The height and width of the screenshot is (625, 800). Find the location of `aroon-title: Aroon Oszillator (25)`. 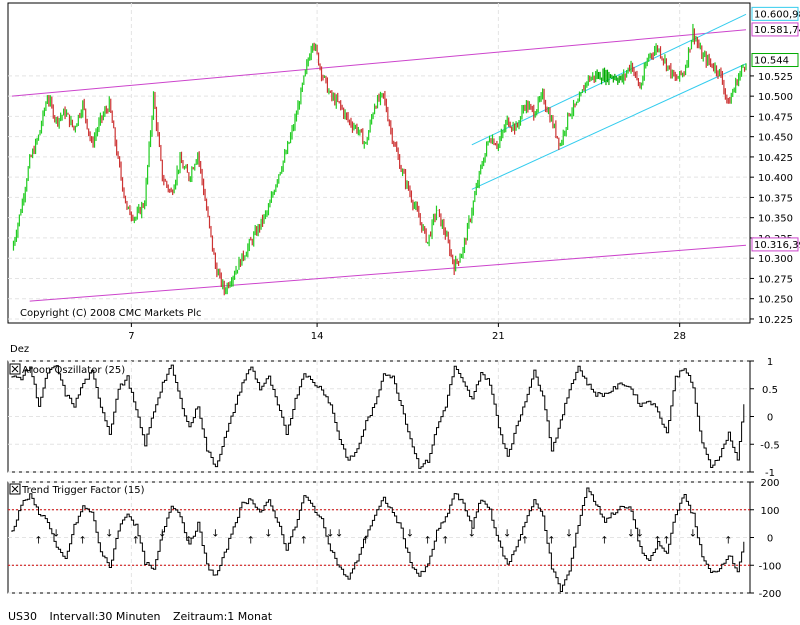

aroon-title: Aroon Oszillator (25) is located at coordinates (73, 370).